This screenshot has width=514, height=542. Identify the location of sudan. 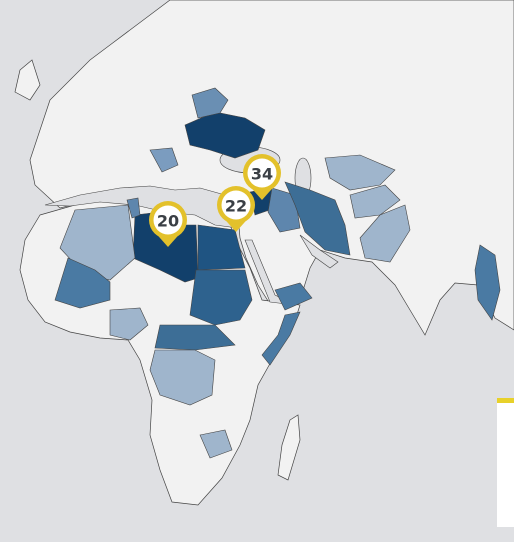
(221, 297).